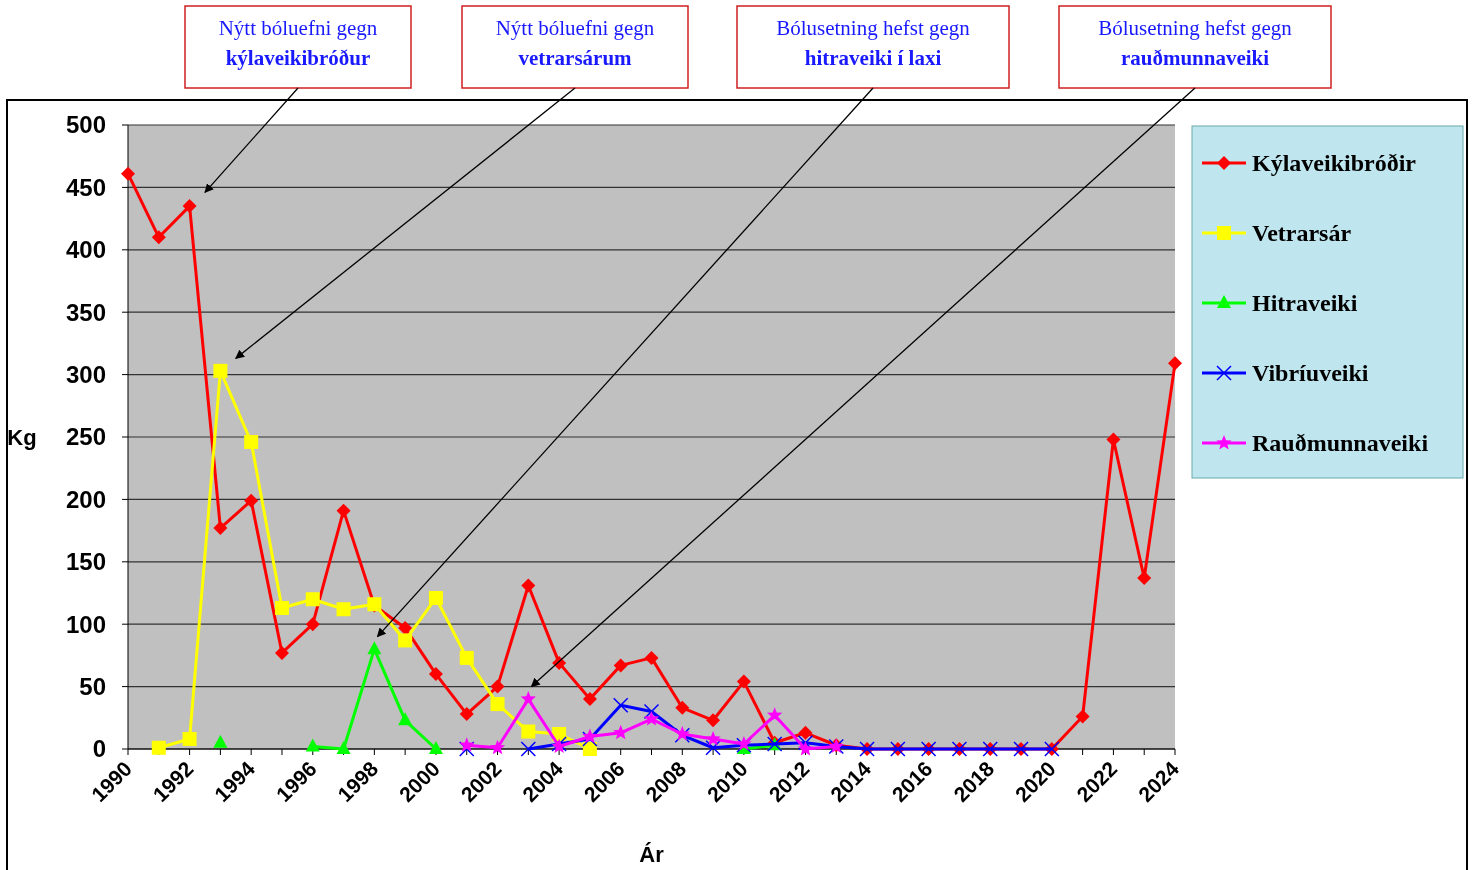 The width and height of the screenshot is (1474, 870). Describe the element at coordinates (1340, 443) in the screenshot. I see `legend-label: Rauðmunnaveiki` at that location.